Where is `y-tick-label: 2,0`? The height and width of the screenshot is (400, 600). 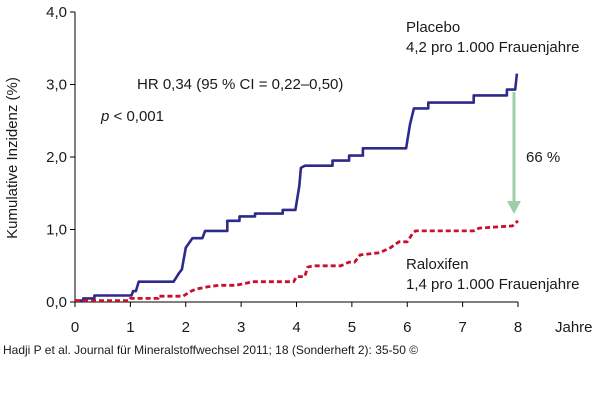
y-tick-label: 2,0 is located at coordinates (56, 157).